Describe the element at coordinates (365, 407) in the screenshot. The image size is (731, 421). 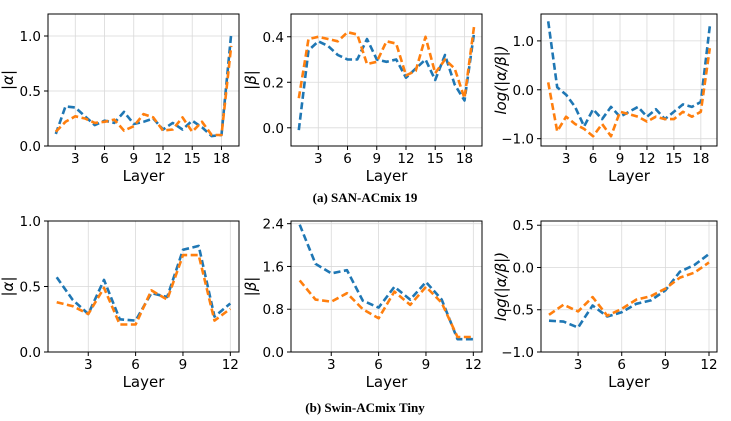
I see `caption-bottom: (b) Swin-ACmix Tiny` at that location.